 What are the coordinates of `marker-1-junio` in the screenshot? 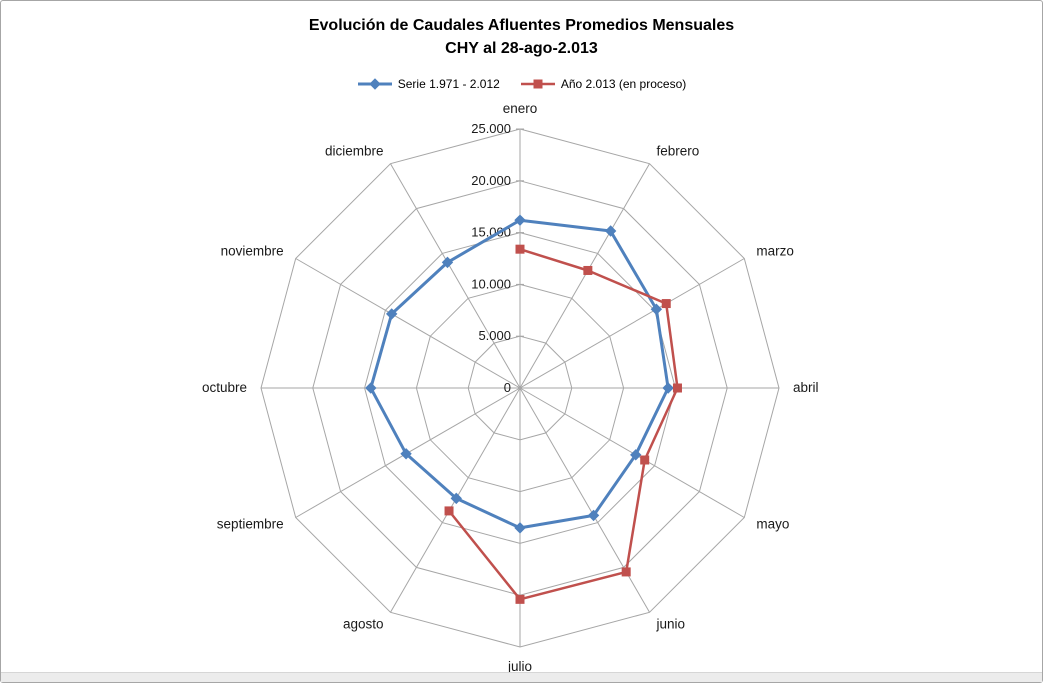 It's located at (626, 572).